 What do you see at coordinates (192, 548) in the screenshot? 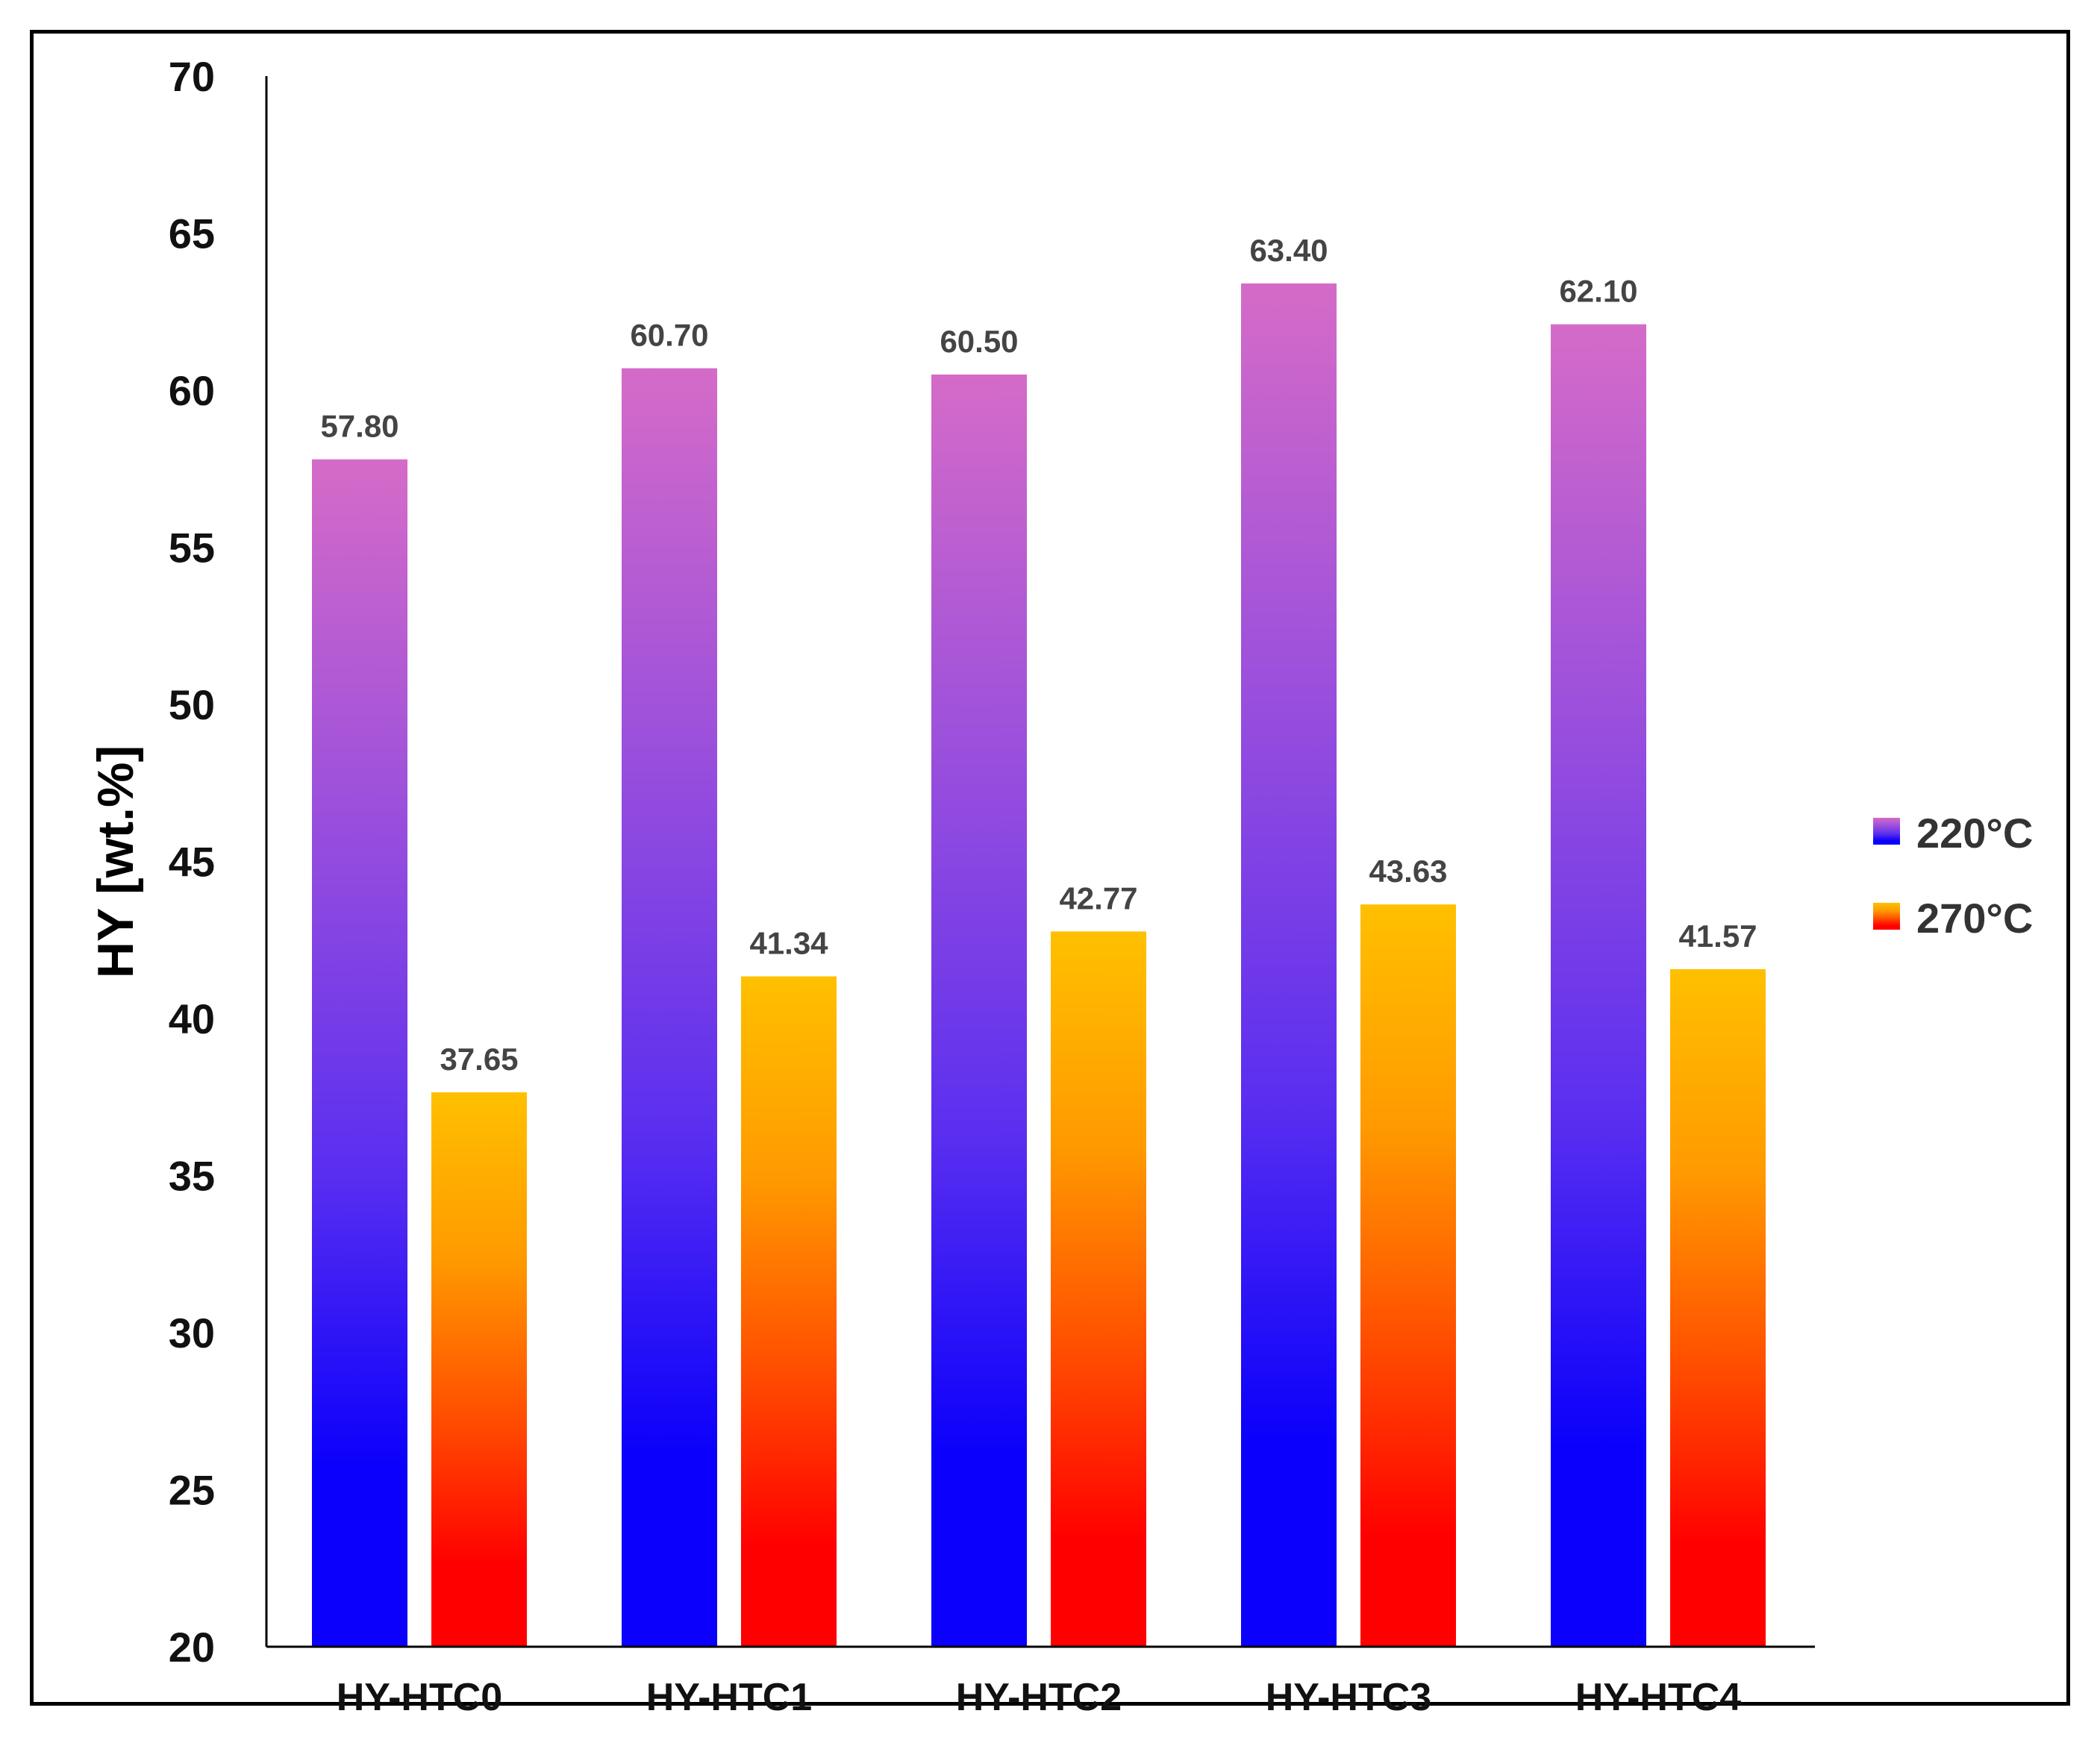
I see `y-tick-label: 55` at bounding box center [192, 548].